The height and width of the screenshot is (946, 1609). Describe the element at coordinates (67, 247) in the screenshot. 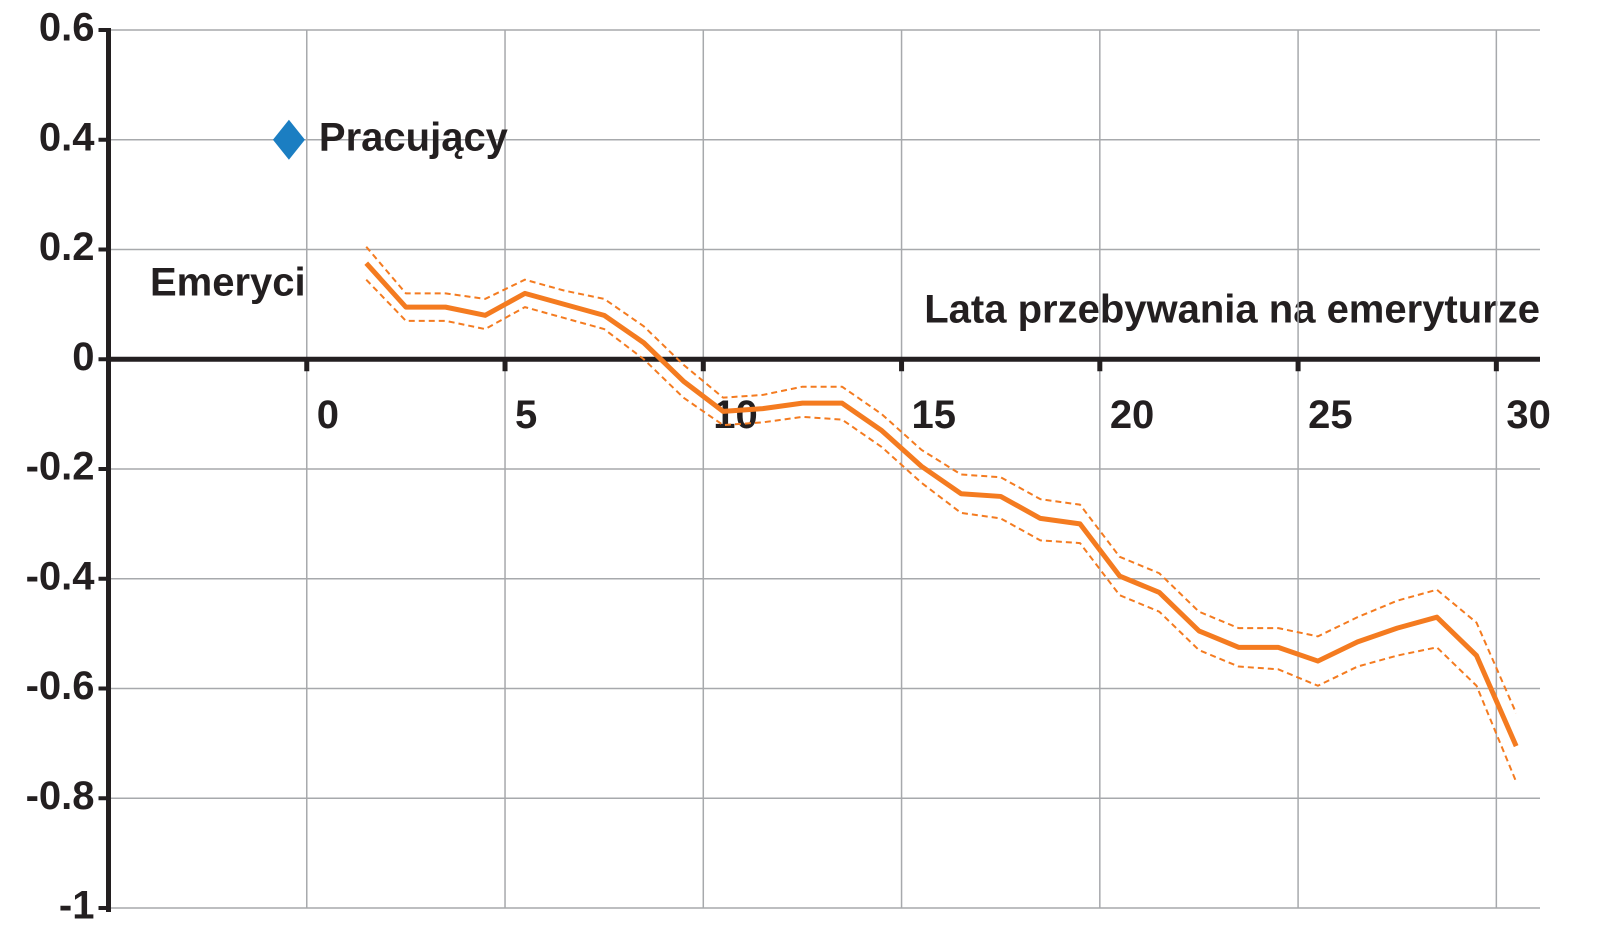

I see `y-tick-label: 0.2` at that location.